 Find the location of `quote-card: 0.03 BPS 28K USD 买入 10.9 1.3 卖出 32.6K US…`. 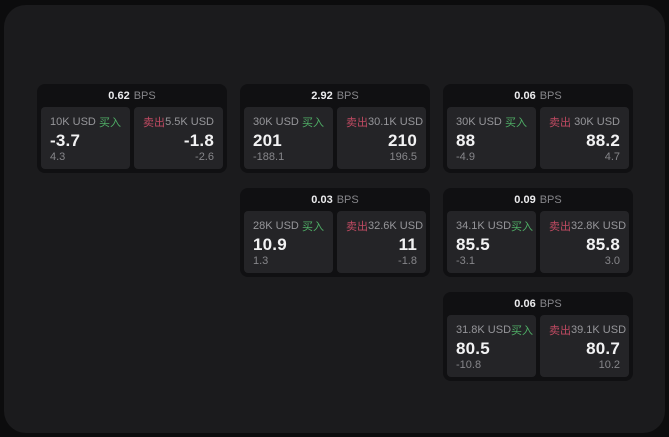

quote-card: 0.03 BPS 28K USD 买入 10.9 1.3 卖出 32.6K US… is located at coordinates (335, 232).